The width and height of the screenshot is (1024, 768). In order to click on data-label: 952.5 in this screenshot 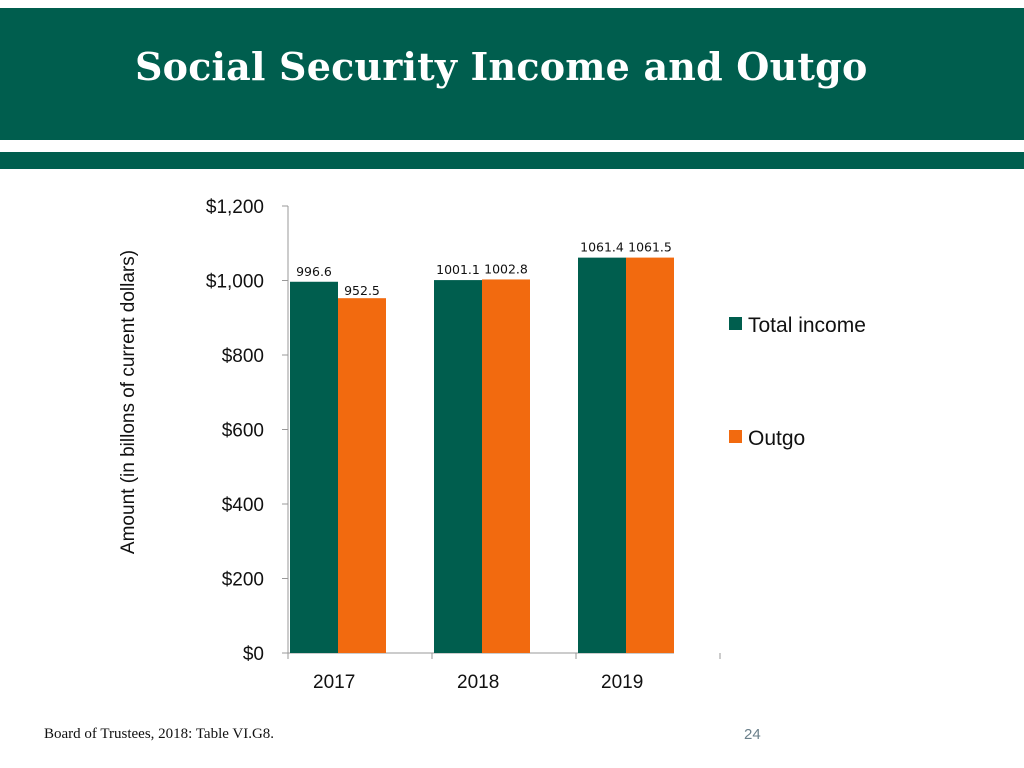, I will do `click(362, 290)`.